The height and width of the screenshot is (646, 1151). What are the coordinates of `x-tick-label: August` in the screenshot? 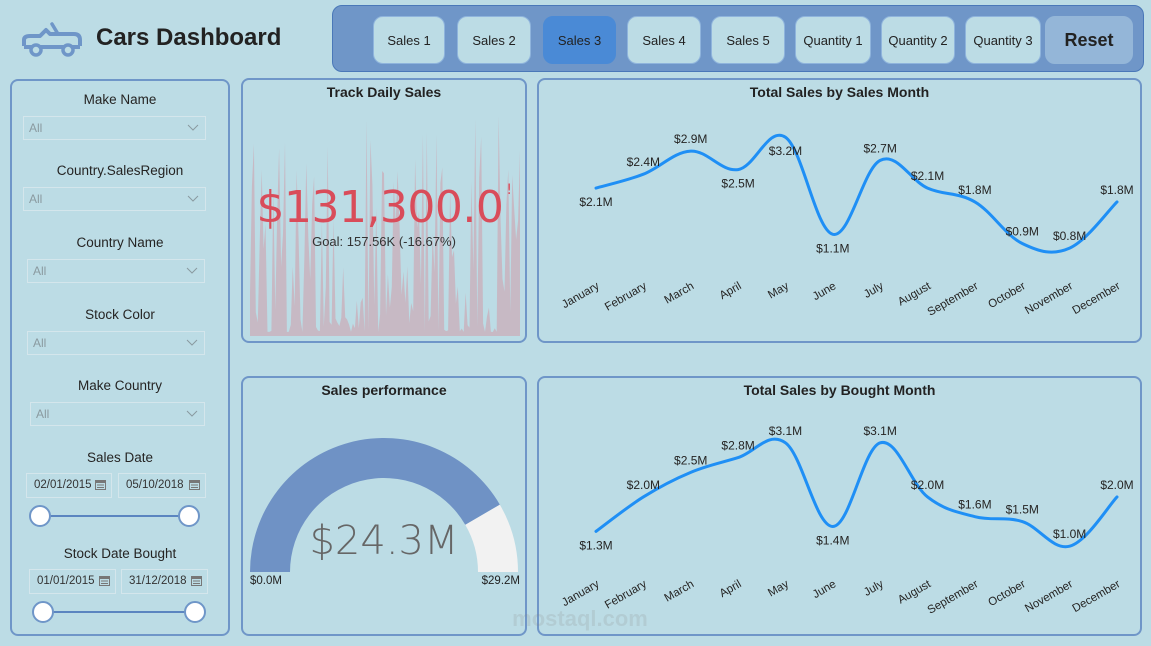 It's located at (915, 294).